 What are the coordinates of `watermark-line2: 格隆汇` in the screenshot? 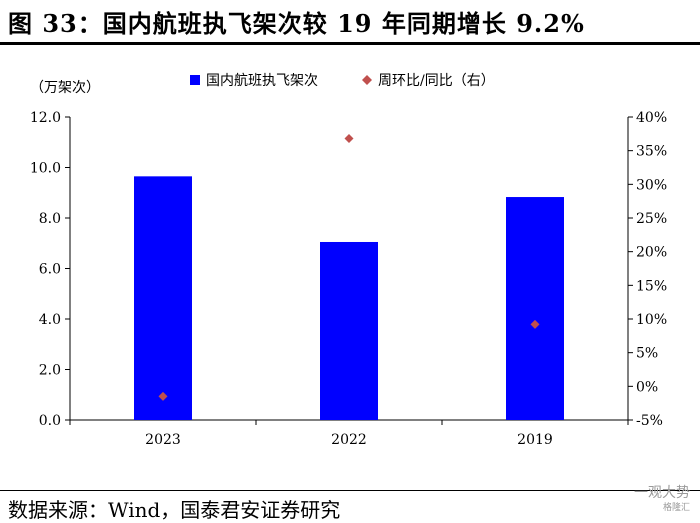 It's located at (676, 508).